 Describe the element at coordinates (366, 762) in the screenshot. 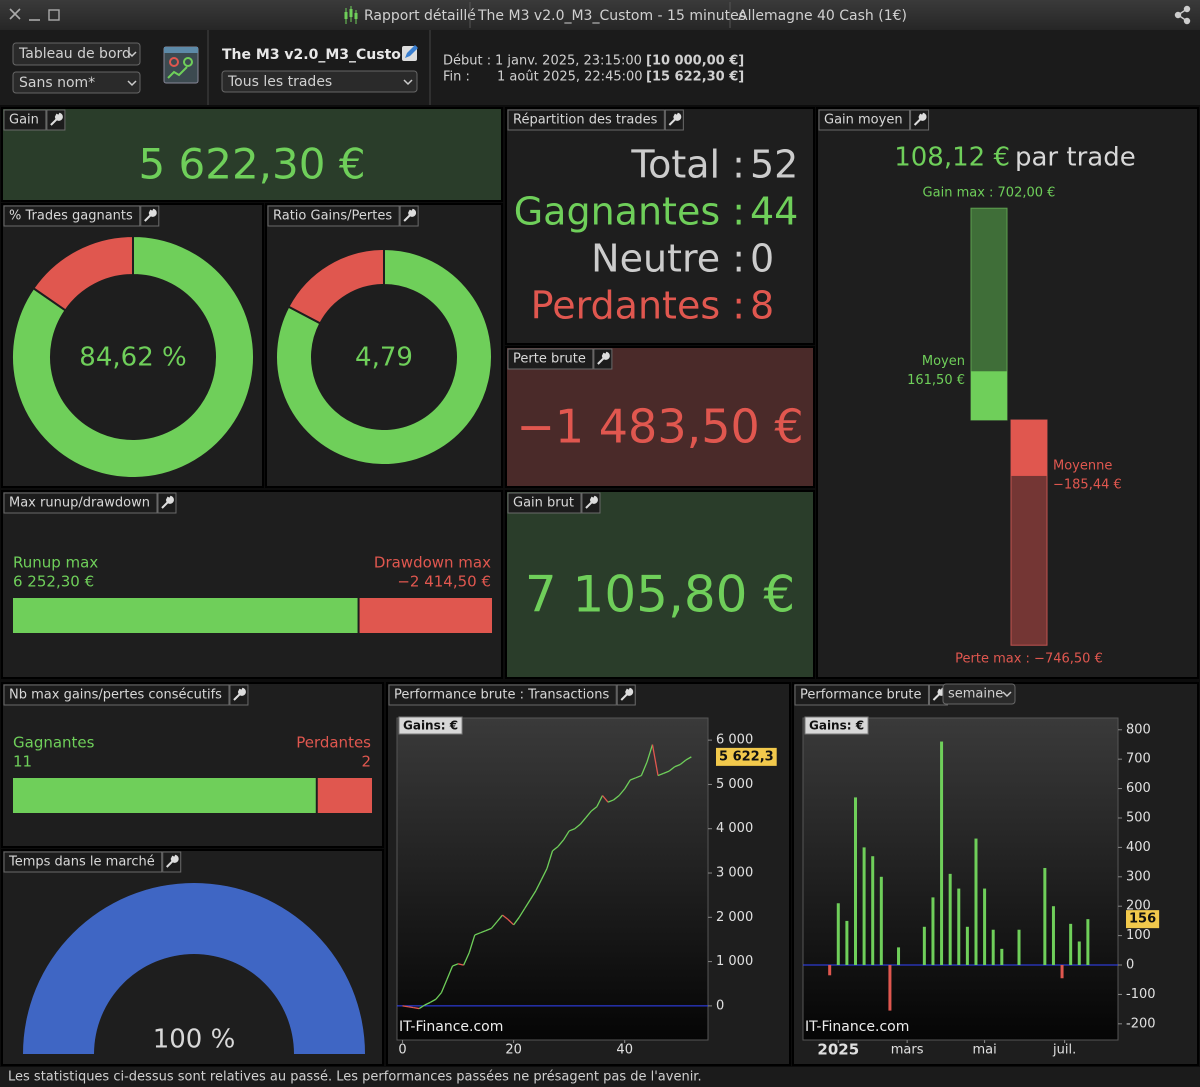

I see `streak-loss-value: 2` at that location.